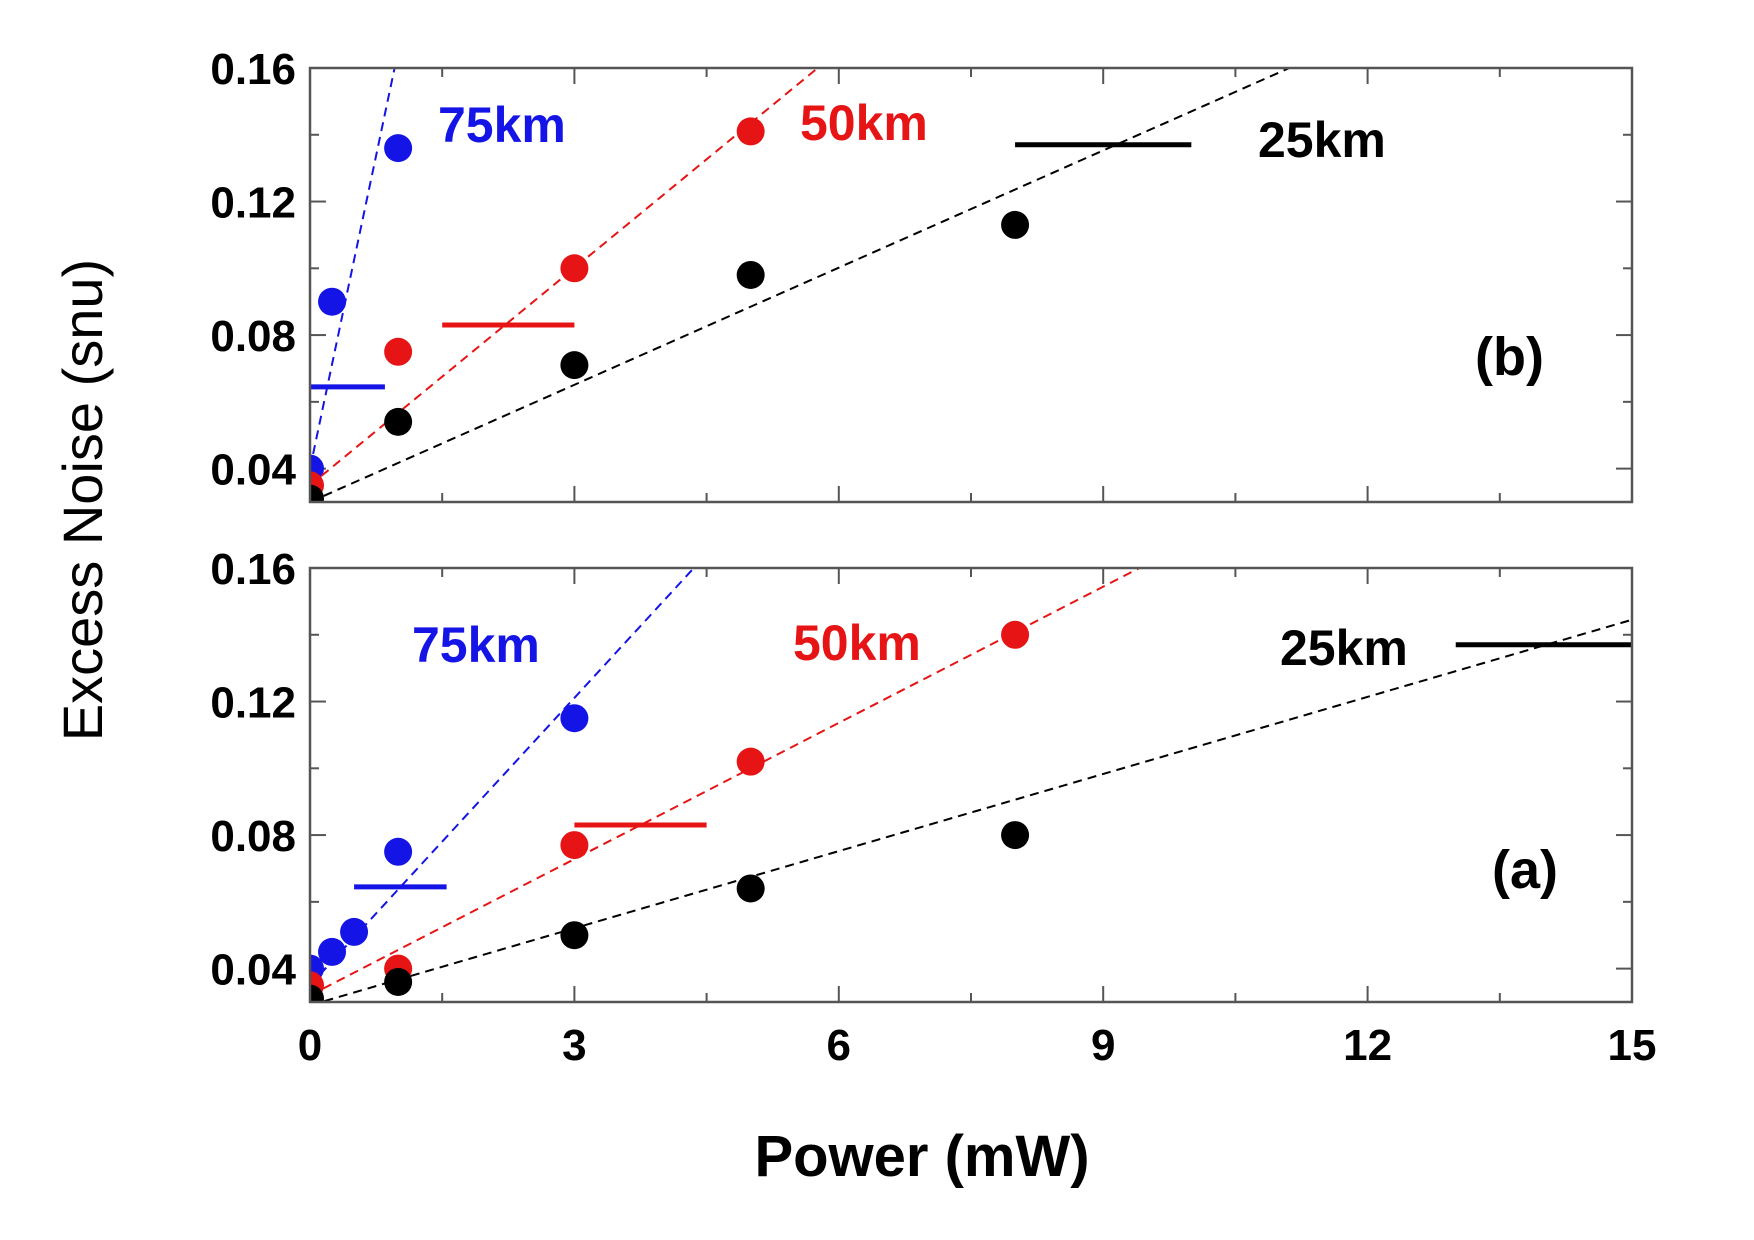 This screenshot has width=1754, height=1240. What do you see at coordinates (1367, 1045) in the screenshot?
I see `x-tick-label: 12` at bounding box center [1367, 1045].